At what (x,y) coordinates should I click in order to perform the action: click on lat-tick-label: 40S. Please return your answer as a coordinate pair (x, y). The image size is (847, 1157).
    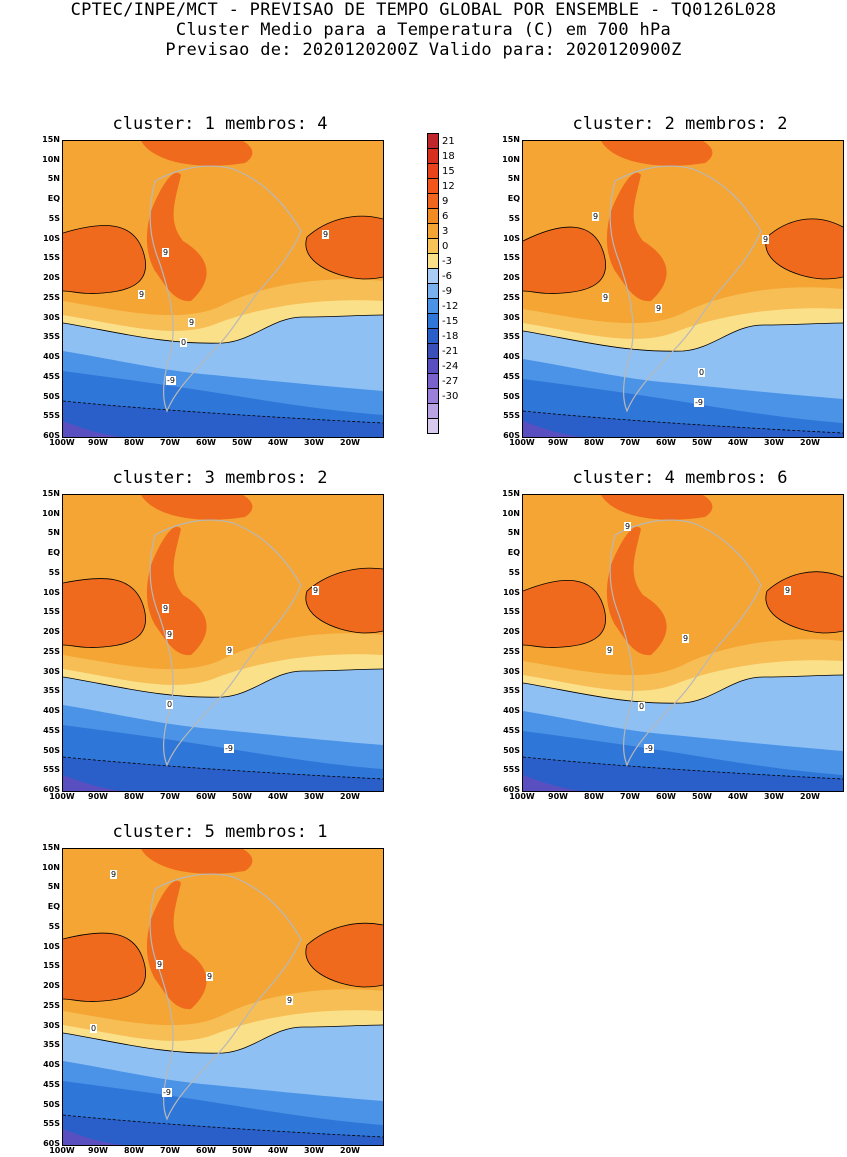
    Looking at the image, I should click on (51, 1065).